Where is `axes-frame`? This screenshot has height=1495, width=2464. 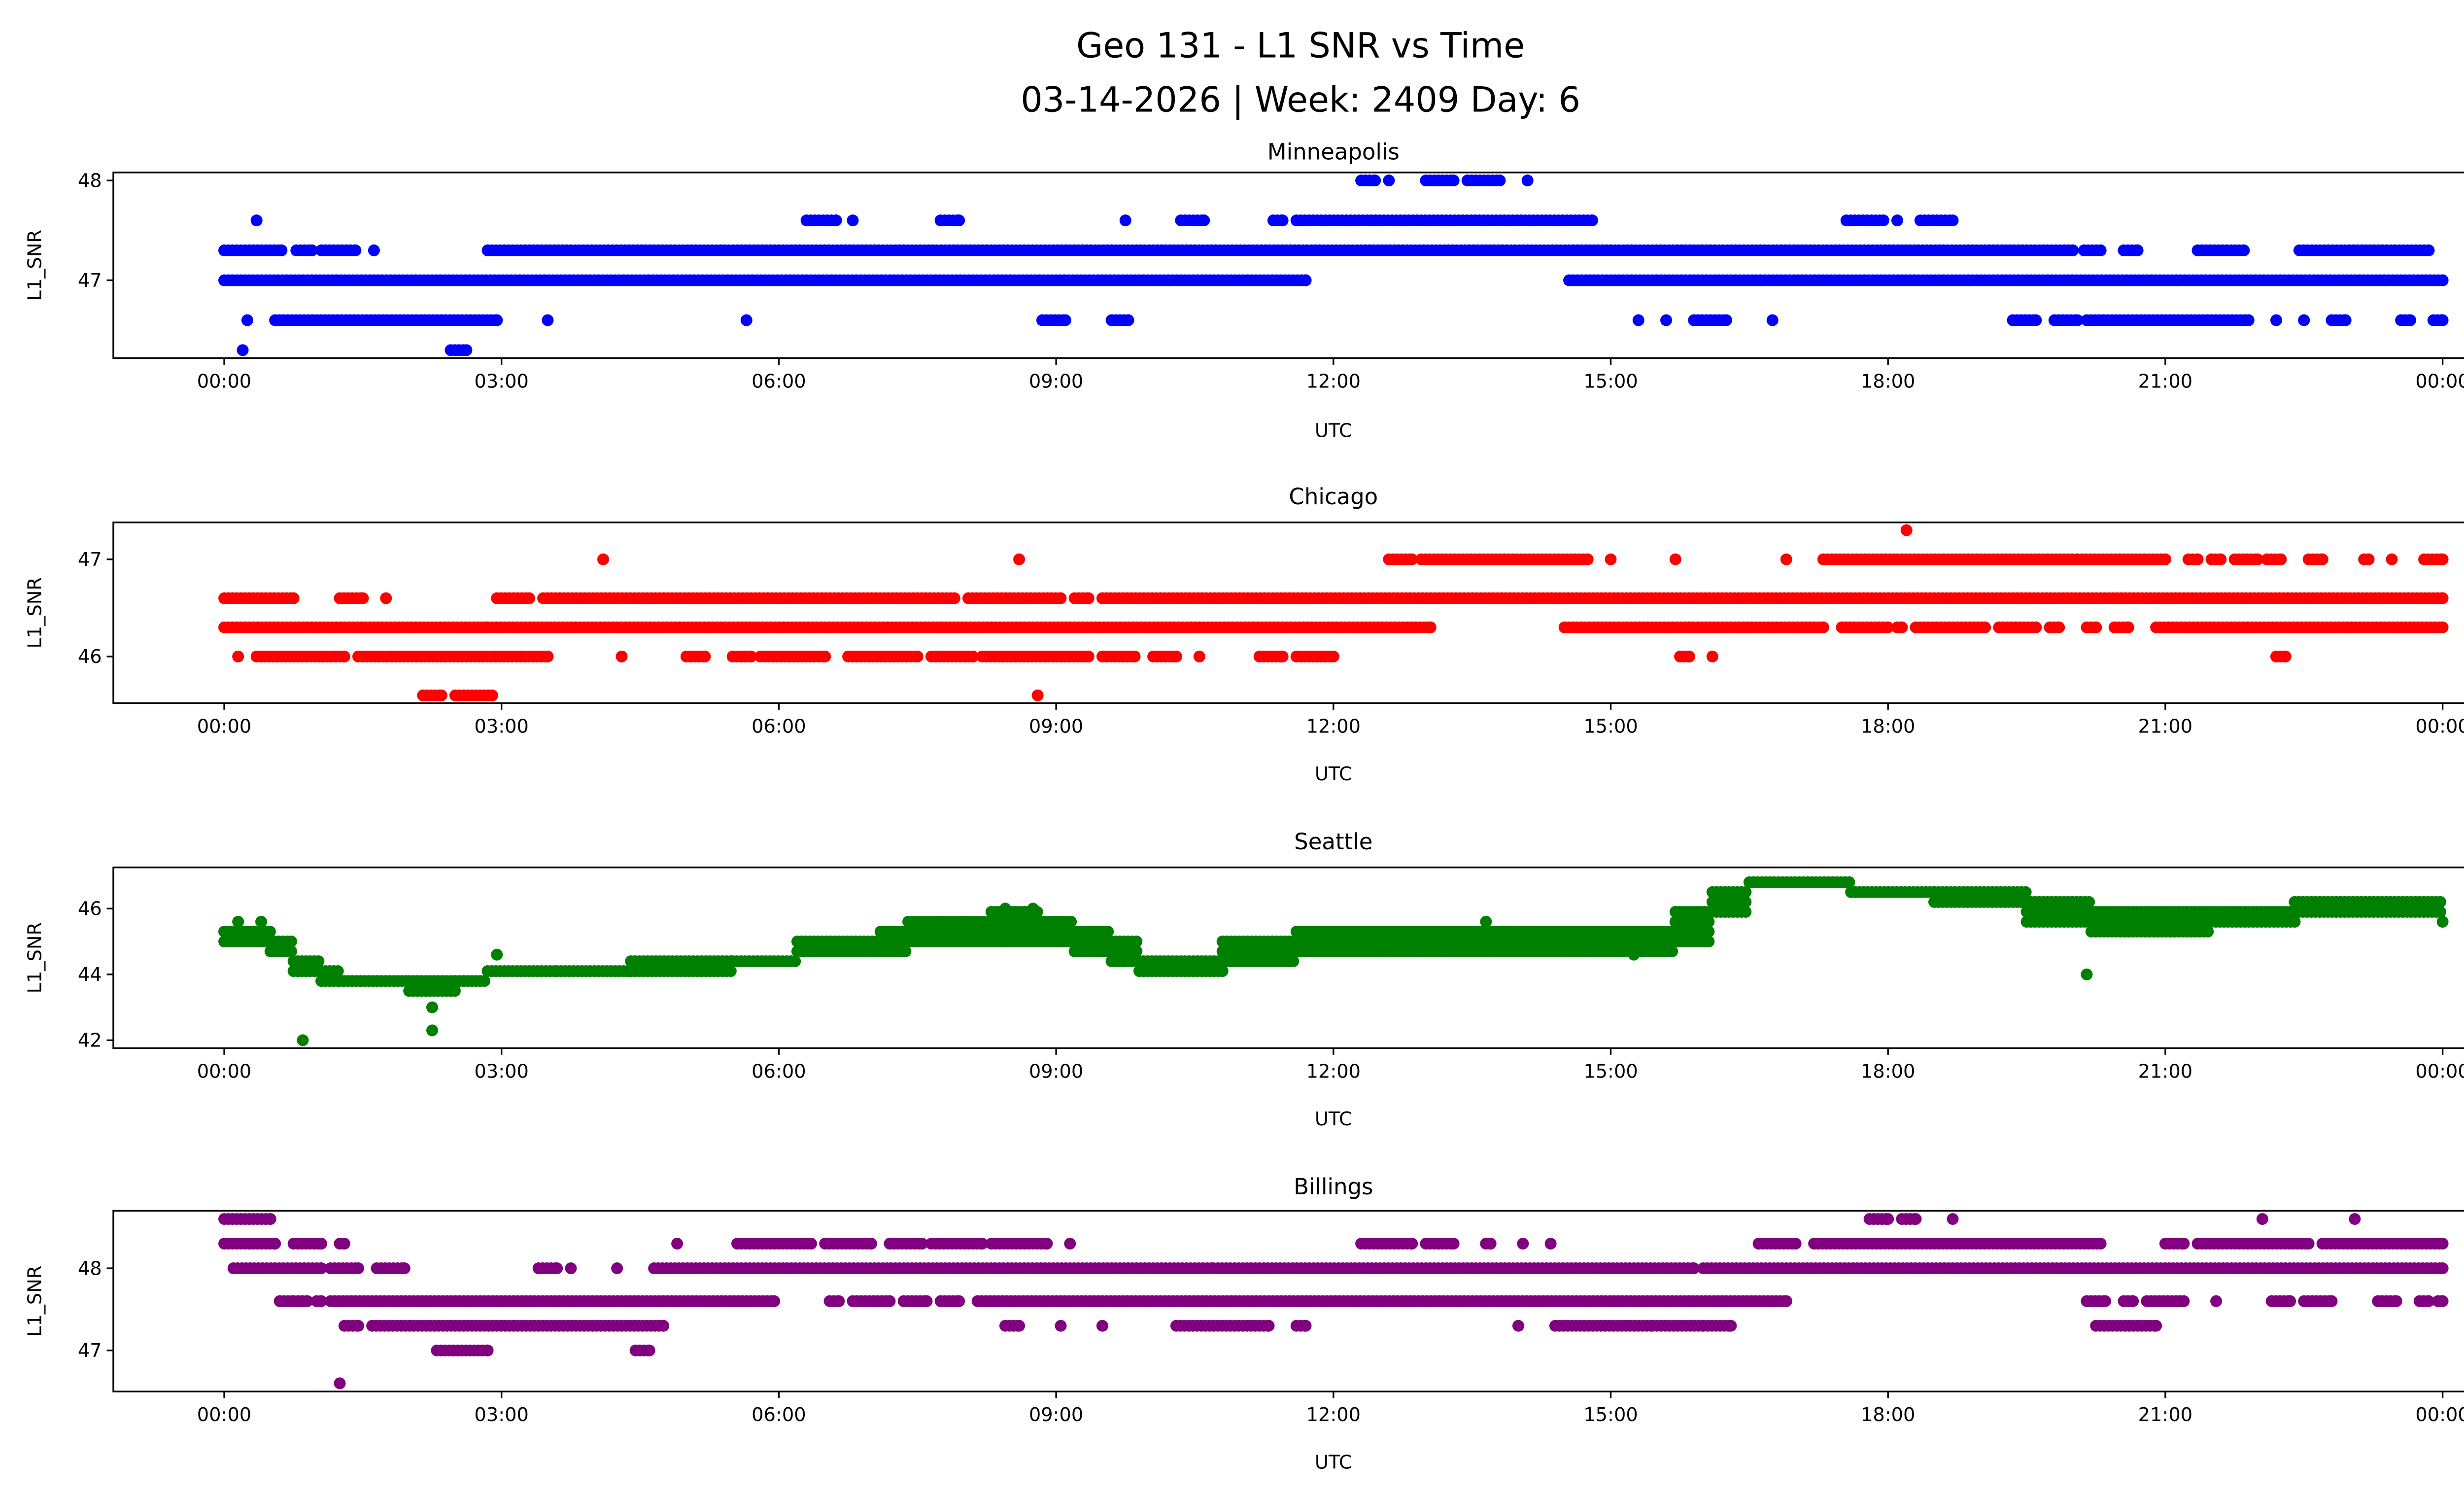 axes-frame is located at coordinates (1288, 958).